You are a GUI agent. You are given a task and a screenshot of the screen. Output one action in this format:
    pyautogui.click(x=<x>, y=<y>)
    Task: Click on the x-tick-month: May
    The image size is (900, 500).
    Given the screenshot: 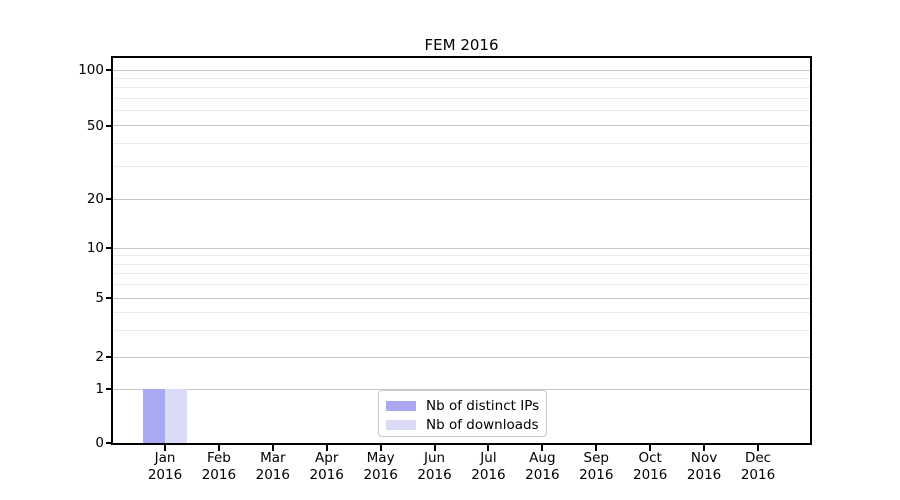 What is the action you would take?
    pyautogui.click(x=380, y=458)
    